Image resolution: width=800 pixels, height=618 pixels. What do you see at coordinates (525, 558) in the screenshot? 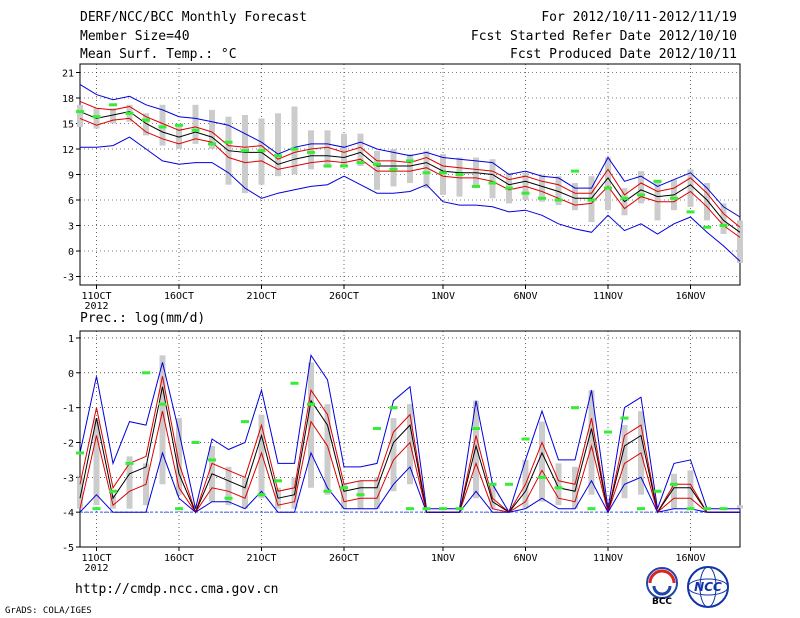
I see `prec-x-tick-label: 6NOV` at bounding box center [525, 558].